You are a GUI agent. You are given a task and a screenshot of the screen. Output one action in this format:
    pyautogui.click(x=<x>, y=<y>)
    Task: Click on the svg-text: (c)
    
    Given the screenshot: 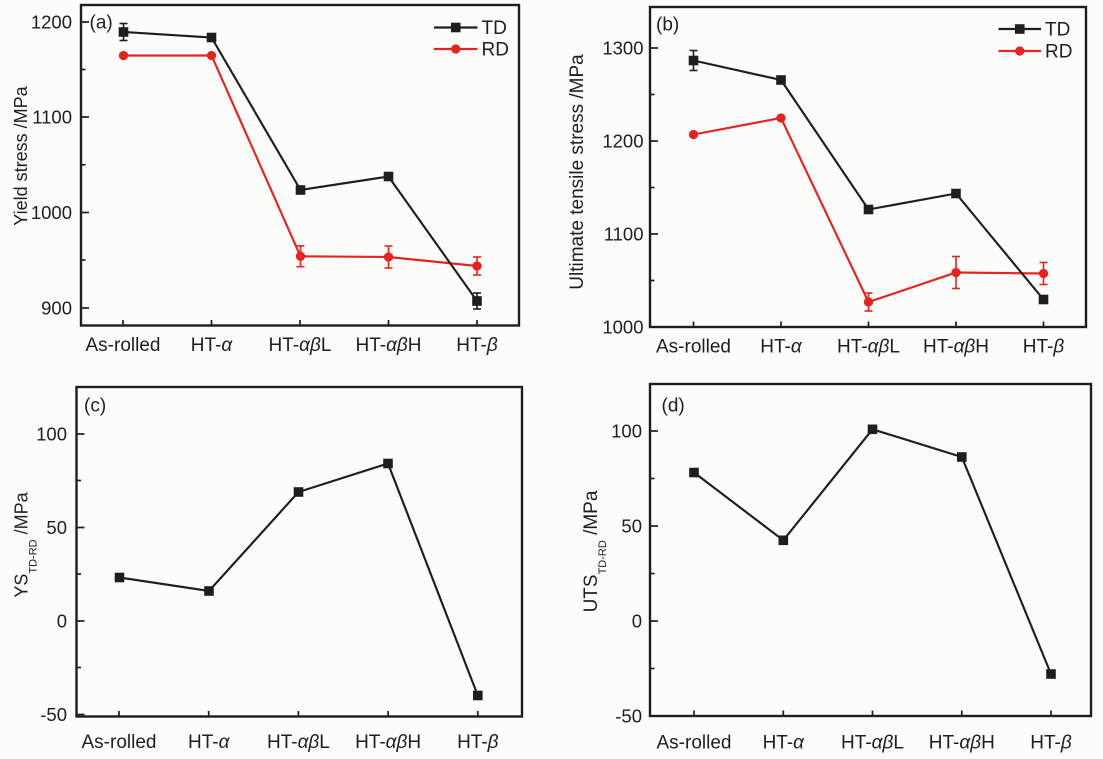 What is the action you would take?
    pyautogui.click(x=95, y=406)
    